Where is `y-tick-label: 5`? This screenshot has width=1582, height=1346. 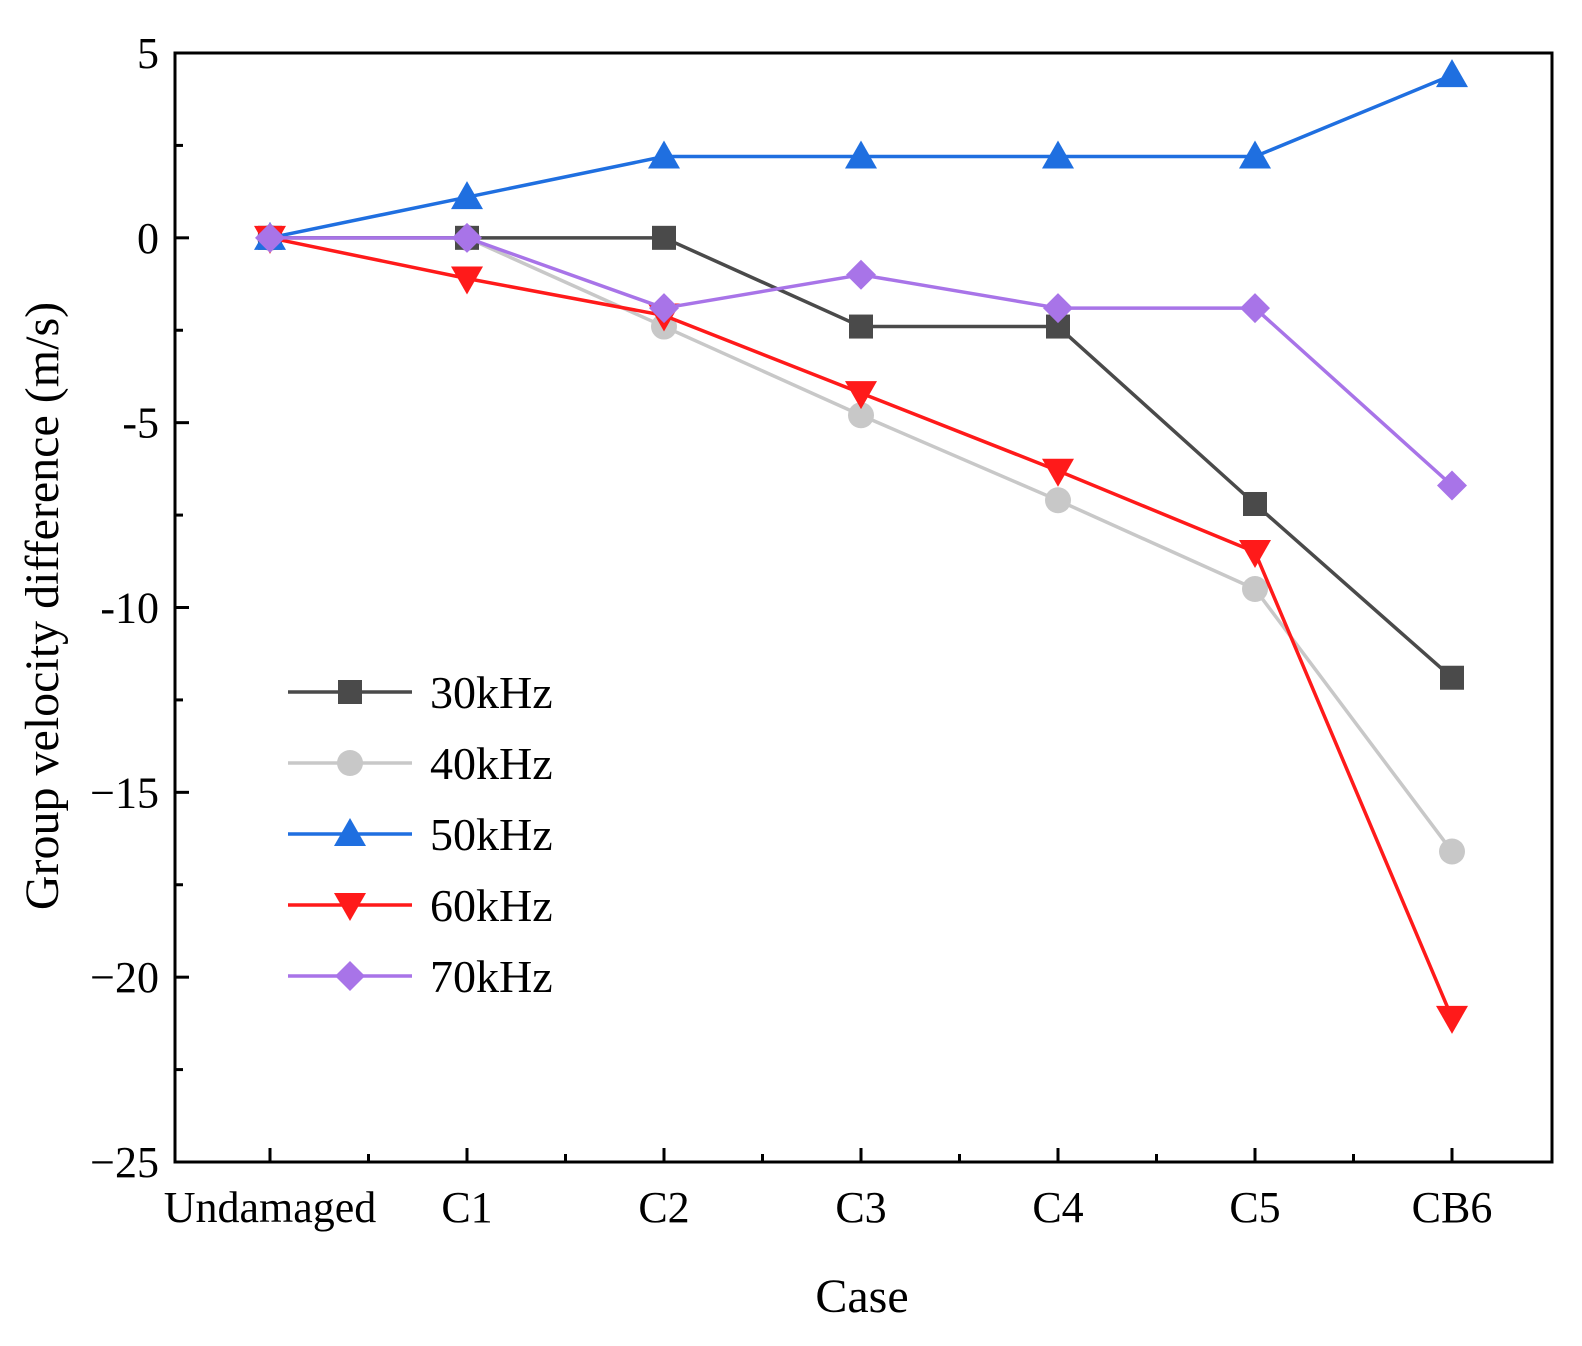 y-tick-label: 5 is located at coordinates (148, 53).